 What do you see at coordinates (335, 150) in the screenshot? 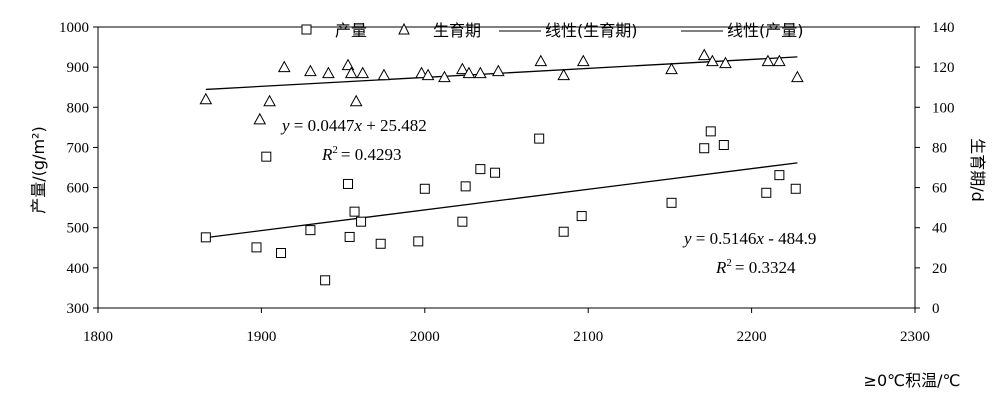
I see `r2-growth-period-sup: 2` at bounding box center [335, 150].